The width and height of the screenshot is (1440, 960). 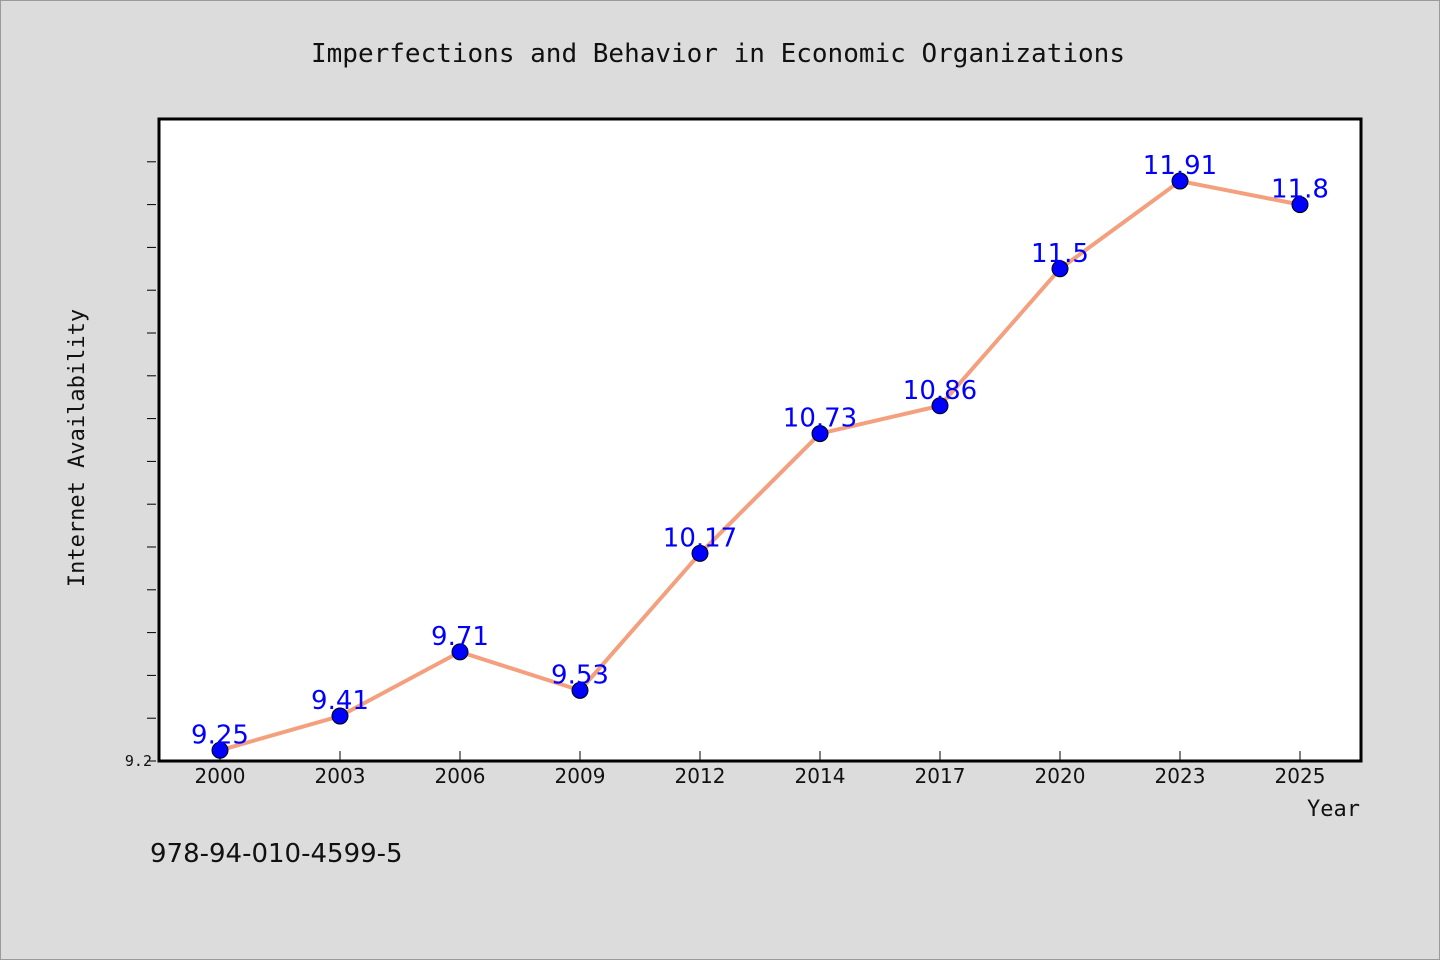 I want to click on data-label: 10.17, so click(x=700, y=538).